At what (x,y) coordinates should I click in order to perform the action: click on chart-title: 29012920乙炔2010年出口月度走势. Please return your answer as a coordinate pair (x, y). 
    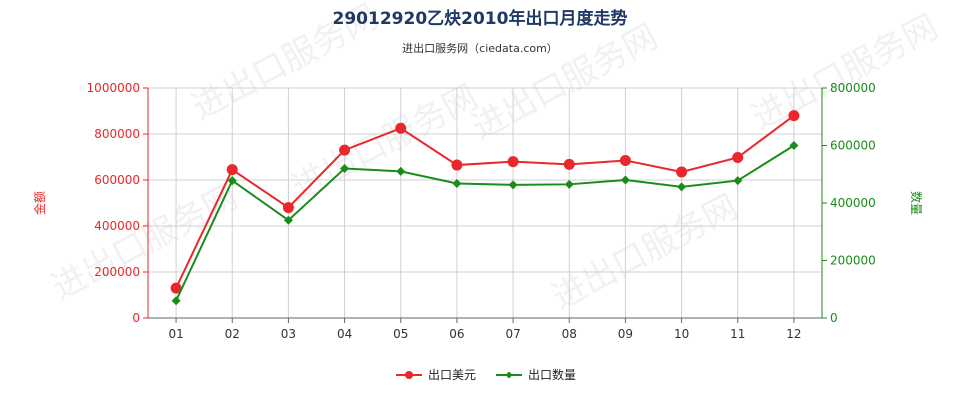
    Looking at the image, I should click on (480, 18).